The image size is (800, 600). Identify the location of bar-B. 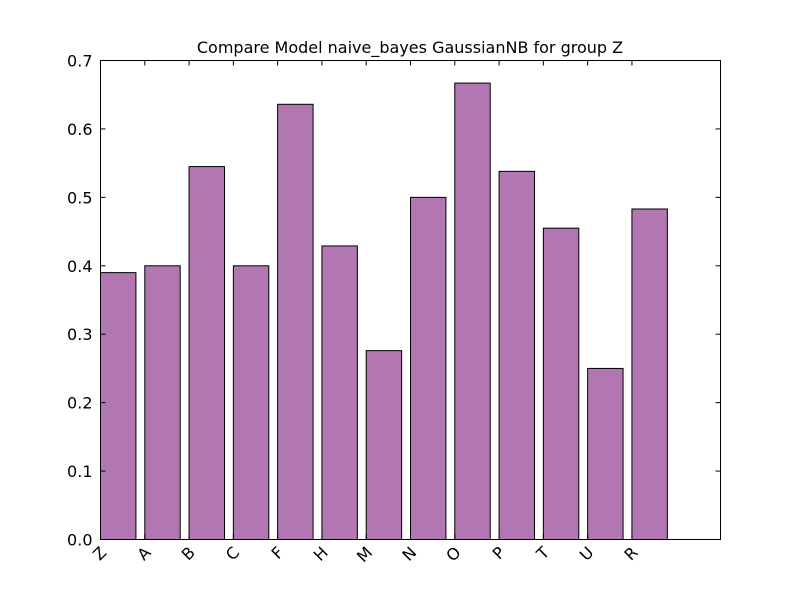
(206, 353).